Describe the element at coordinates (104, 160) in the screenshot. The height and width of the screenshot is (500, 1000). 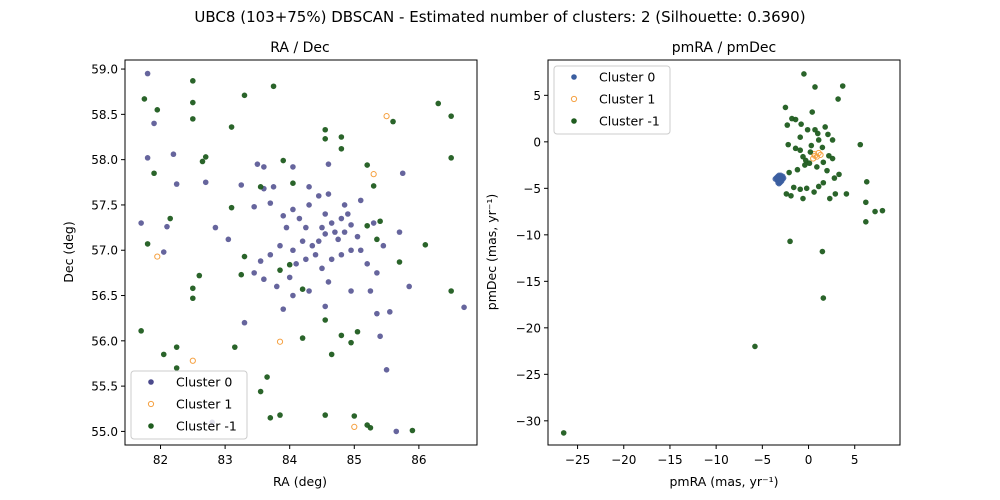
I see `ra-dec-ytick-label-6: 58.0` at that location.